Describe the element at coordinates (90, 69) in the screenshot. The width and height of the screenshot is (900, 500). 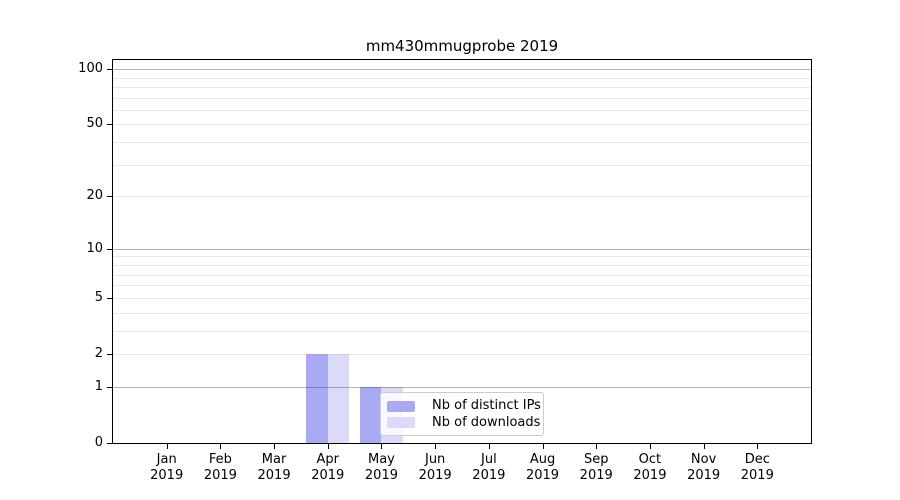
I see `y-tick-label: 100` at that location.